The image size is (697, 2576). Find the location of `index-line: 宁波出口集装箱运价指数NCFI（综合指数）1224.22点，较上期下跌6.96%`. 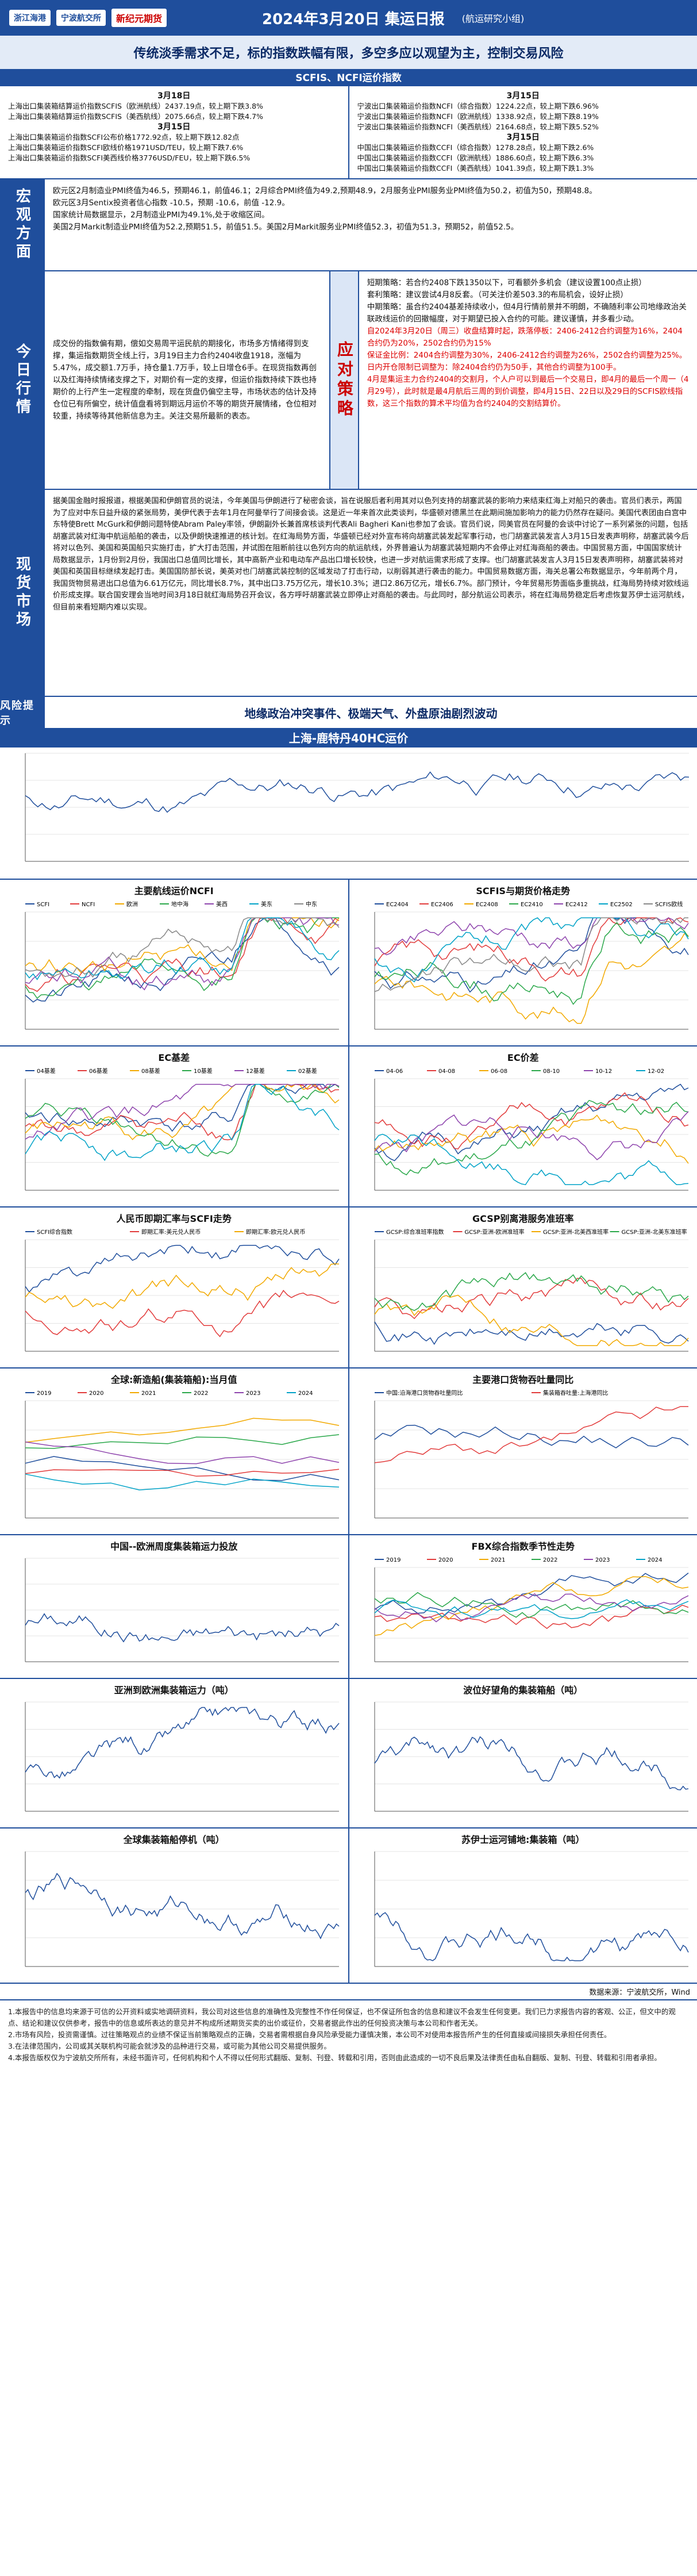

index-line: 宁波出口集装箱运价指数NCFI（综合指数）1224.22点，较上期下跌6.96% is located at coordinates (478, 106).